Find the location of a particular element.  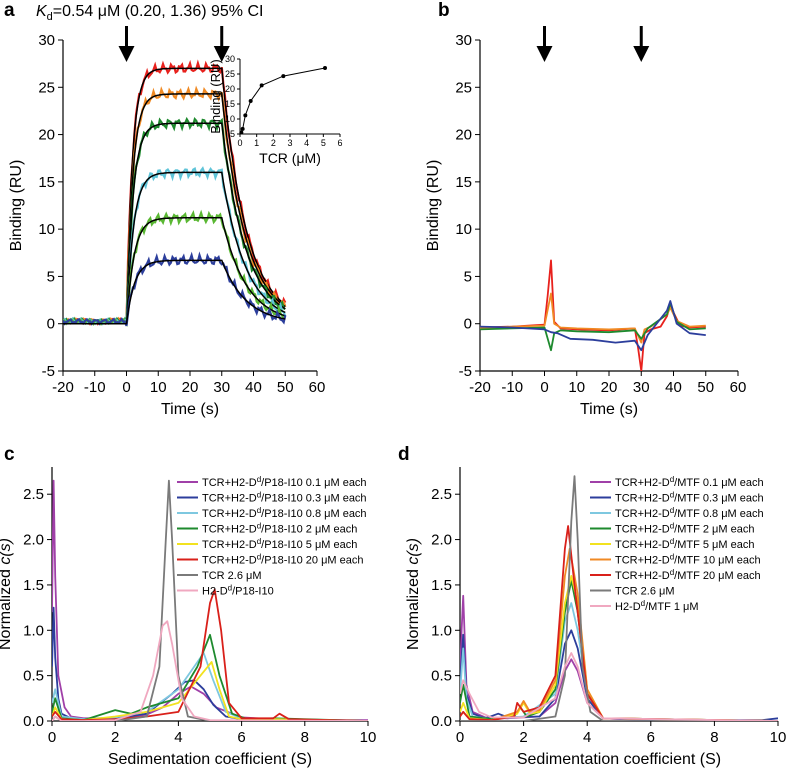

x-axis-label: Sedimentation coefficient (S) is located at coordinates (210, 759).